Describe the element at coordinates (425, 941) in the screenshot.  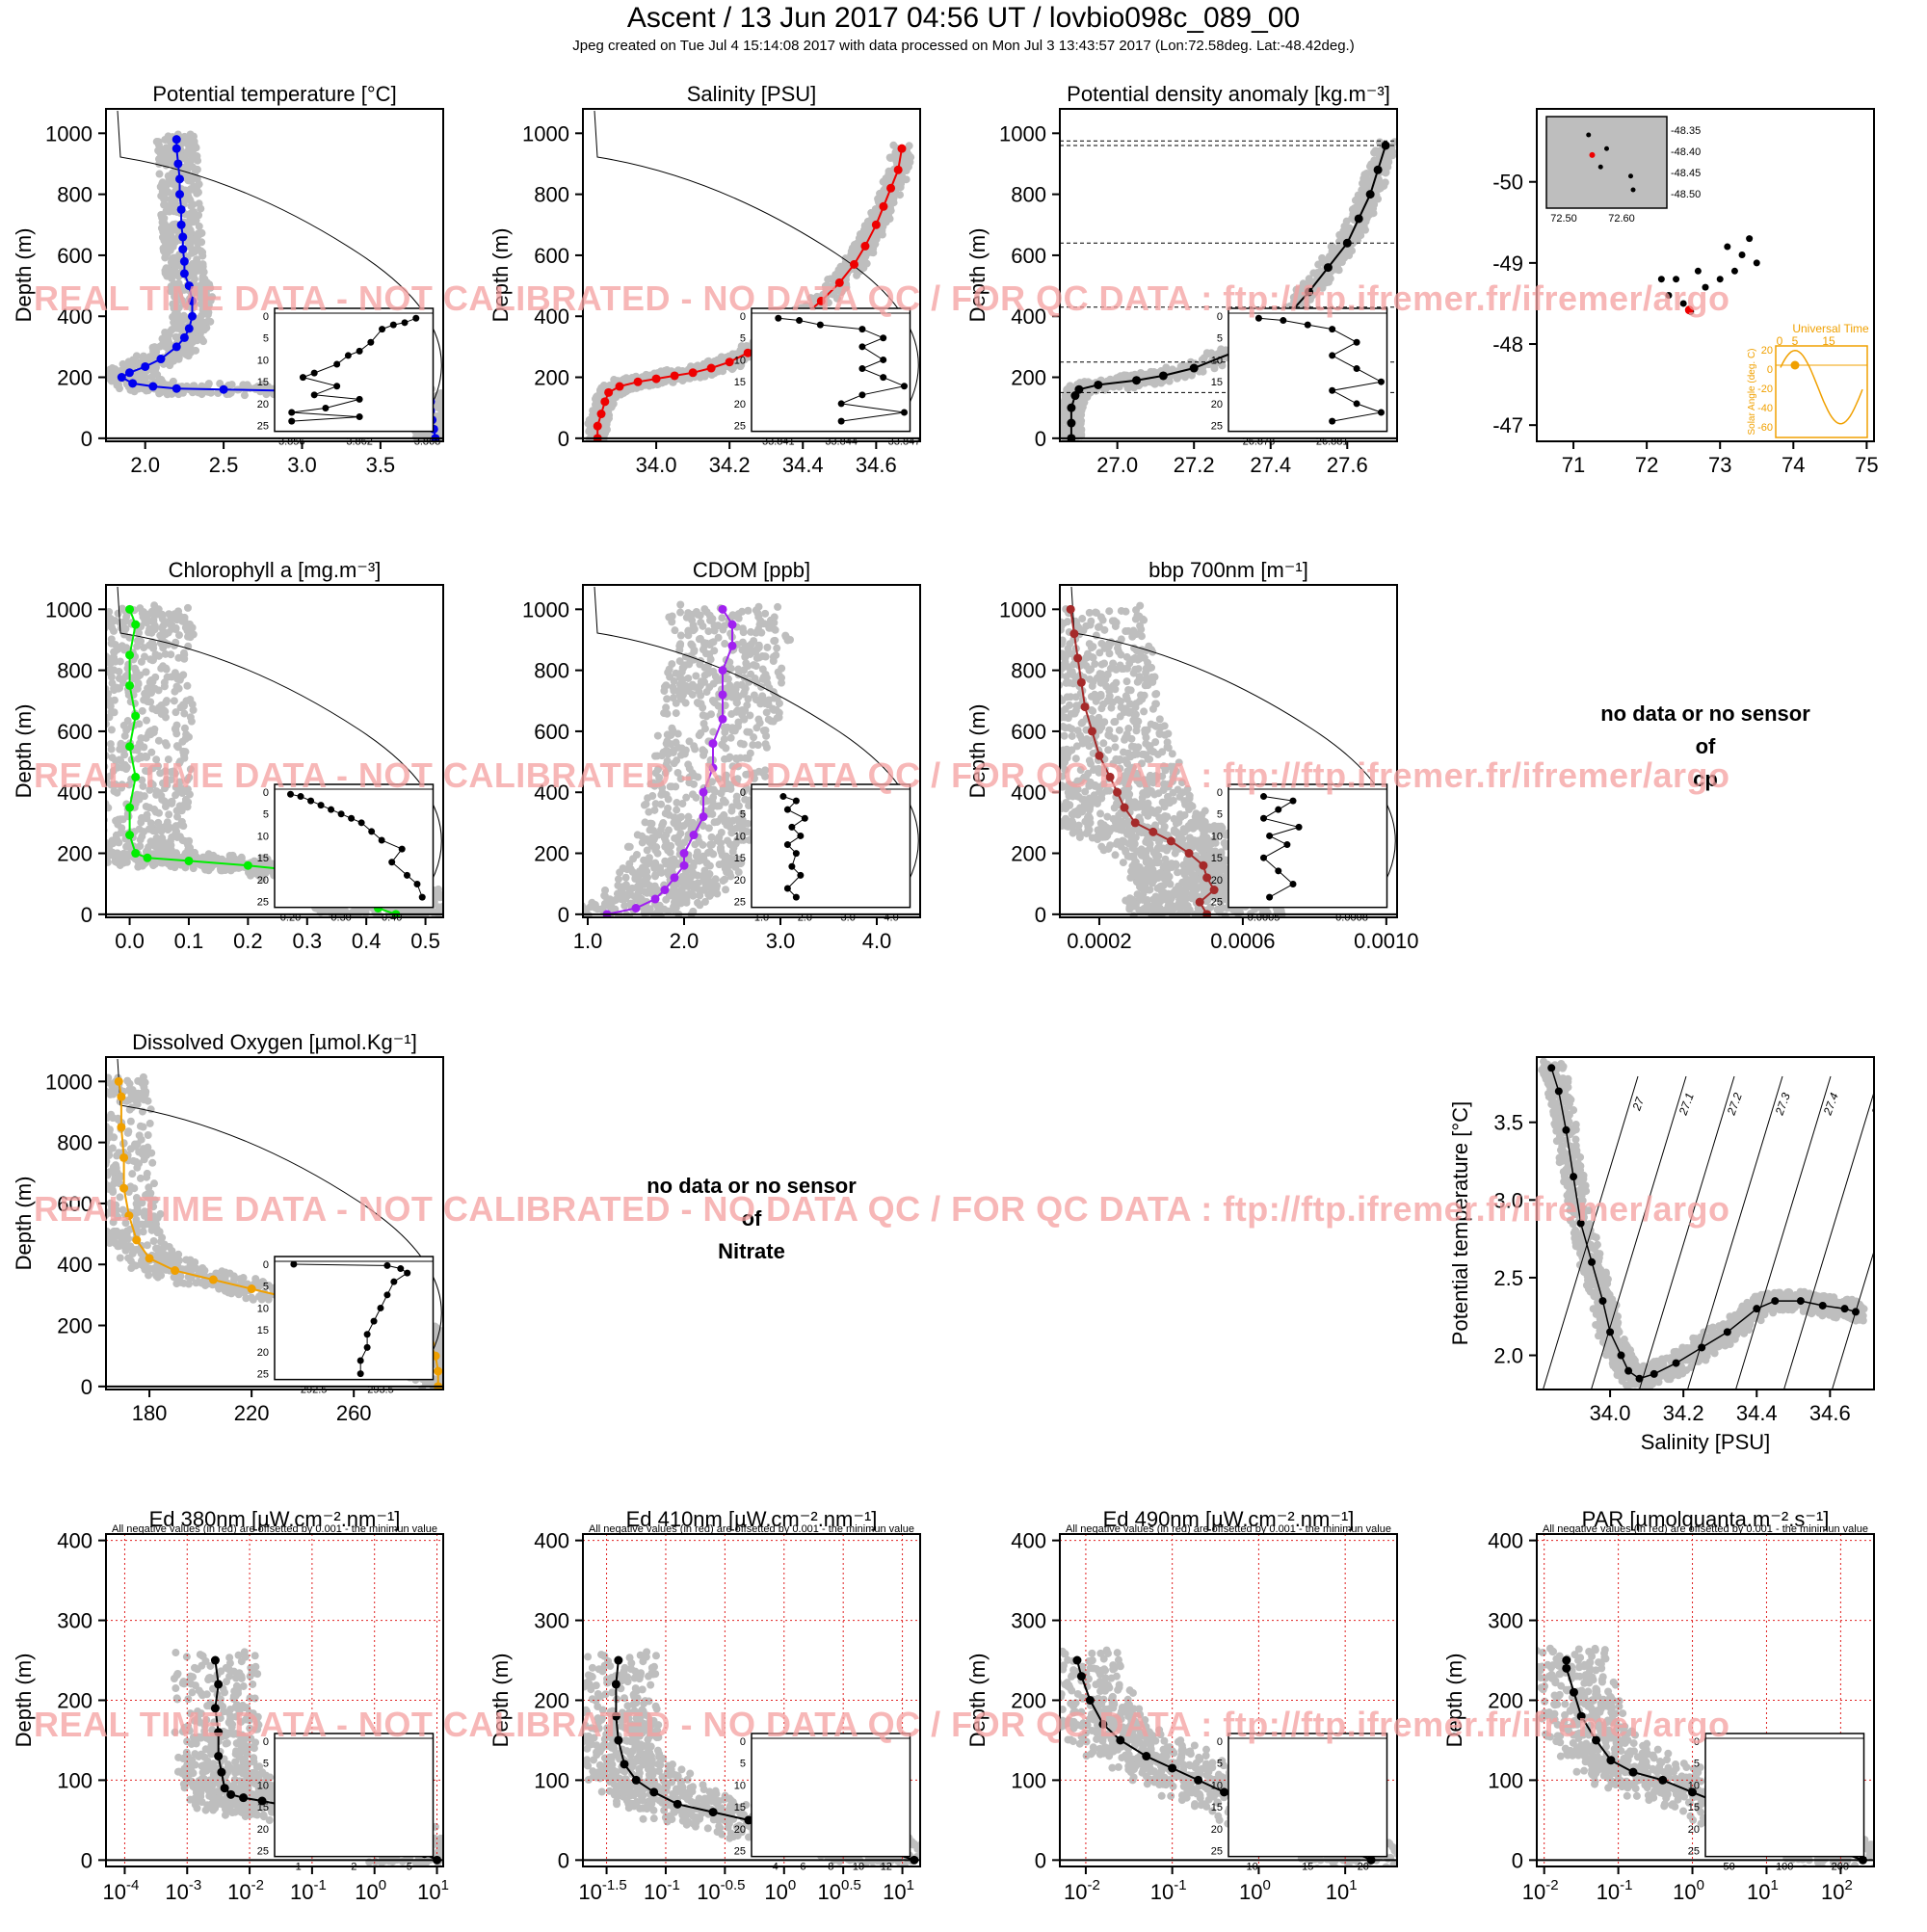
I see `x-tick-label: 0.5` at that location.